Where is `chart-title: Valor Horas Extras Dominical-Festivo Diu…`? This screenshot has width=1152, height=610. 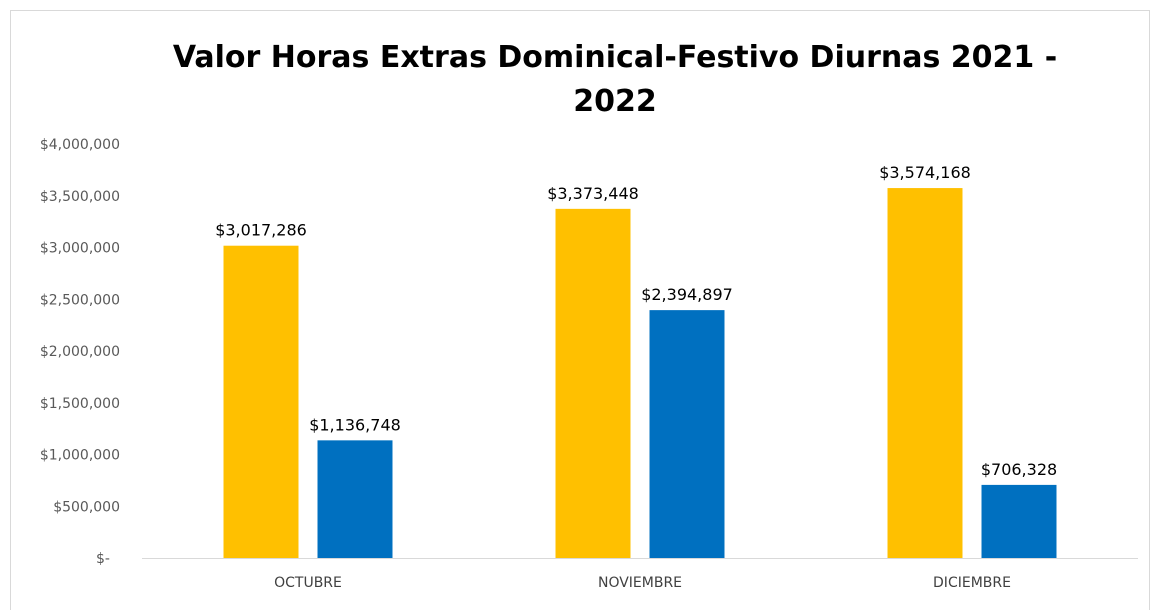
chart-title: Valor Horas Extras Dominical-Festivo Diu… is located at coordinates (615, 79).